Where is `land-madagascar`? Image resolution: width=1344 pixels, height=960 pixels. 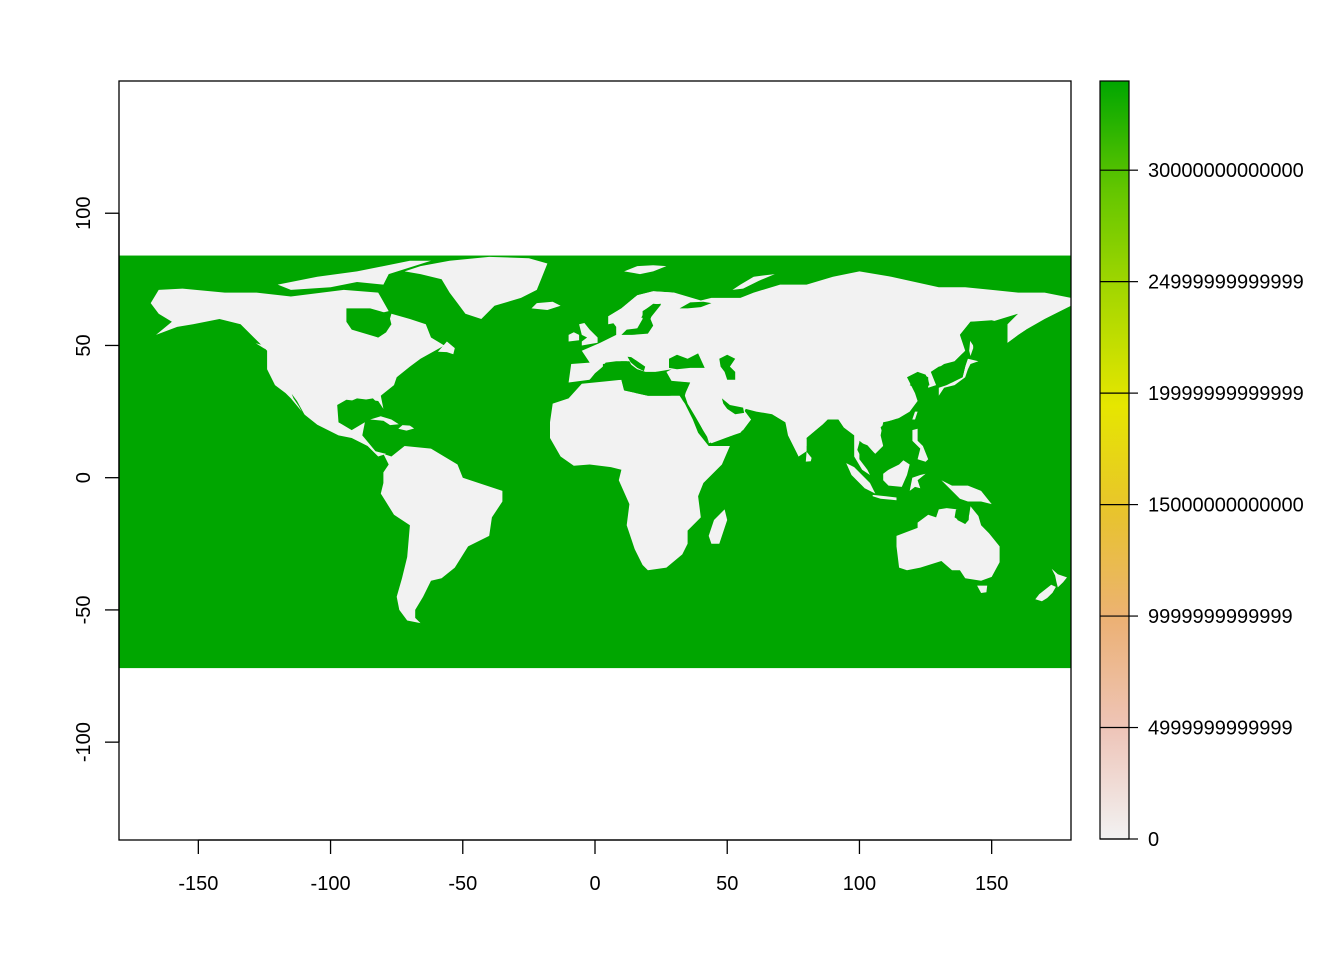
land-madagascar is located at coordinates (718, 526).